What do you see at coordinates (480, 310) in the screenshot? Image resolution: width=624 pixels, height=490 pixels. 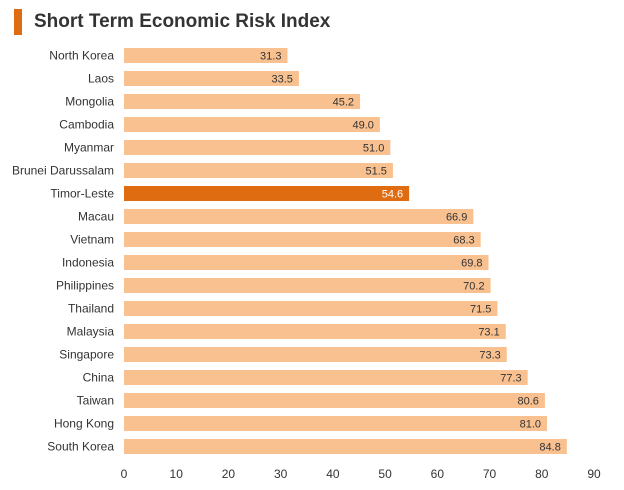 I see `data-label: 71.5` at bounding box center [480, 310].